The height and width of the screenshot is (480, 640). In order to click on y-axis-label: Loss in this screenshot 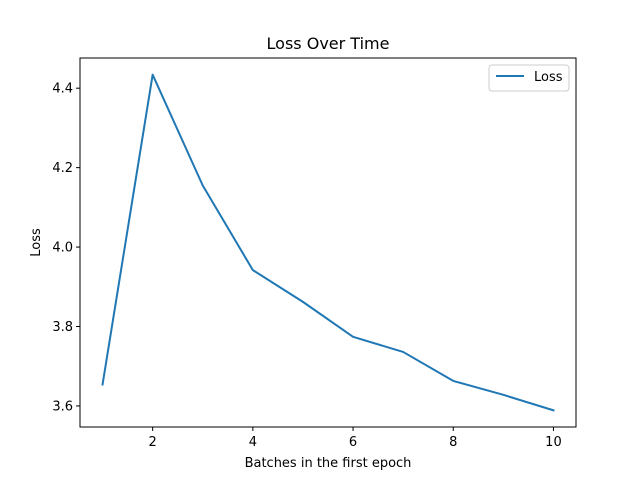, I will do `click(36, 242)`.